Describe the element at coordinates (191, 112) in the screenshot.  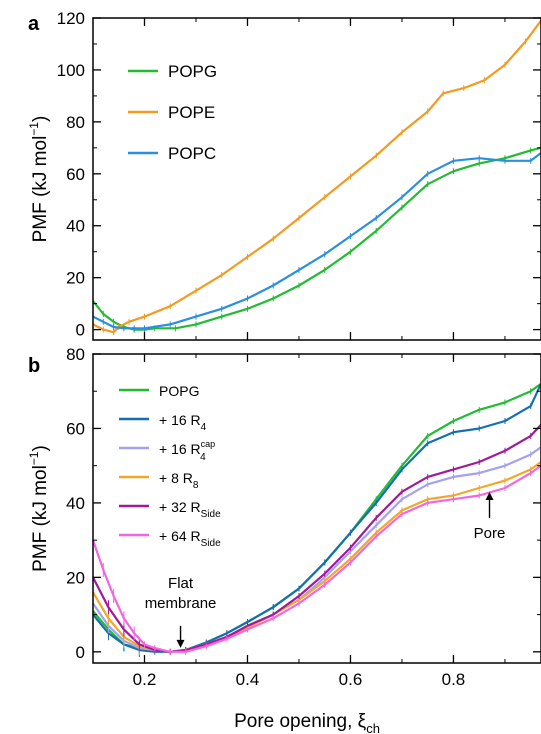
I see `legend-label: POPE` at that location.